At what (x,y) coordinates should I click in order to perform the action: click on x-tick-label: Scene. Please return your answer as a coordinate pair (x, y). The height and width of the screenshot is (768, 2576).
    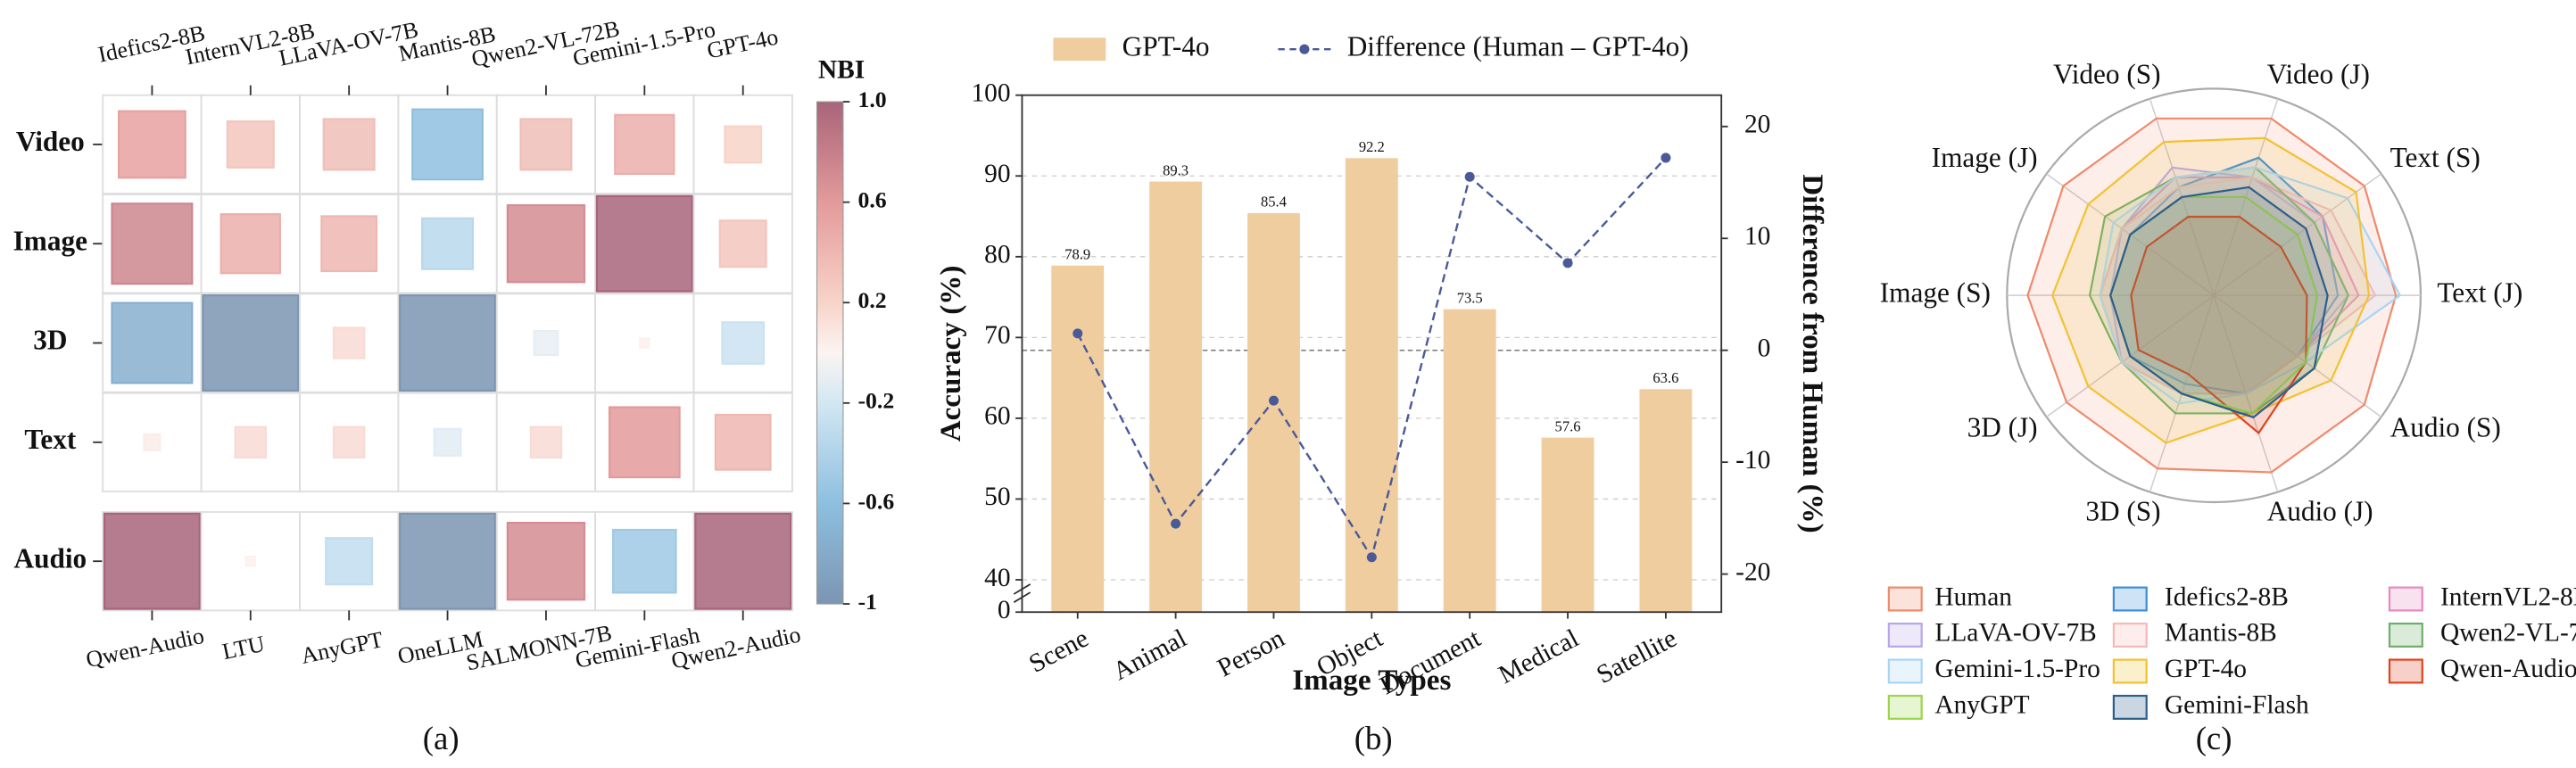
    Looking at the image, I should click on (1058, 651).